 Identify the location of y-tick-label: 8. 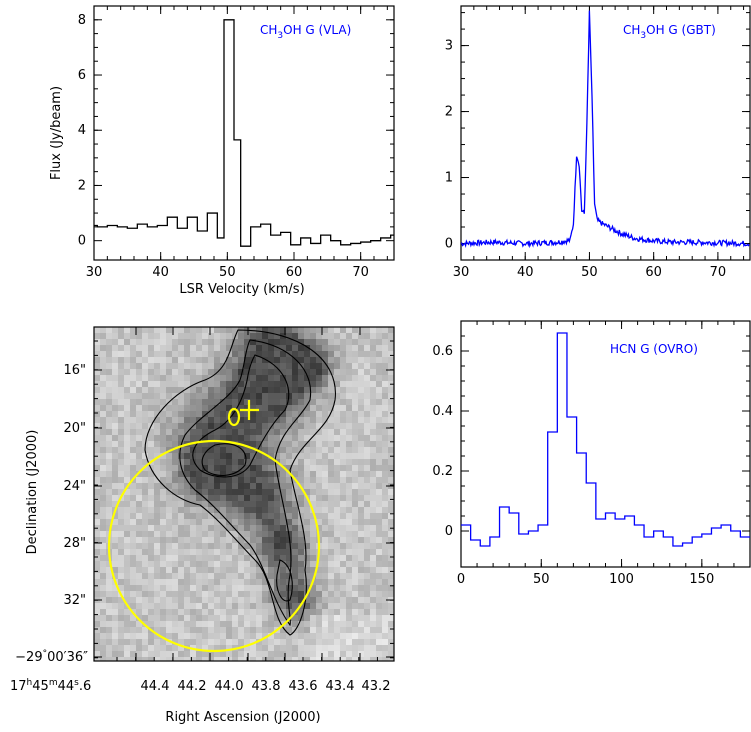
(82, 20).